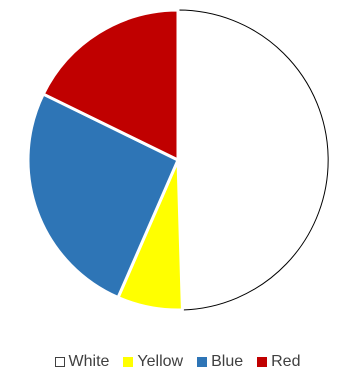  Describe the element at coordinates (59, 362) in the screenshot. I see `legend-swatch-white` at that location.